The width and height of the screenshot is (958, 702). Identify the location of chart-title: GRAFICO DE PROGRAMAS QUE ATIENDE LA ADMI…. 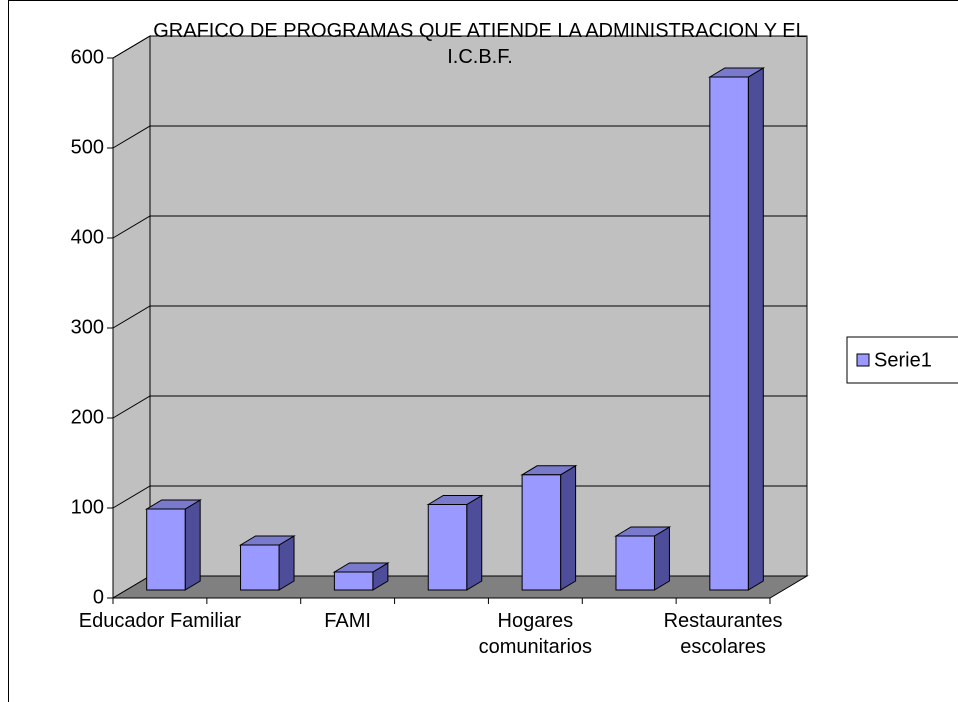
(480, 44).